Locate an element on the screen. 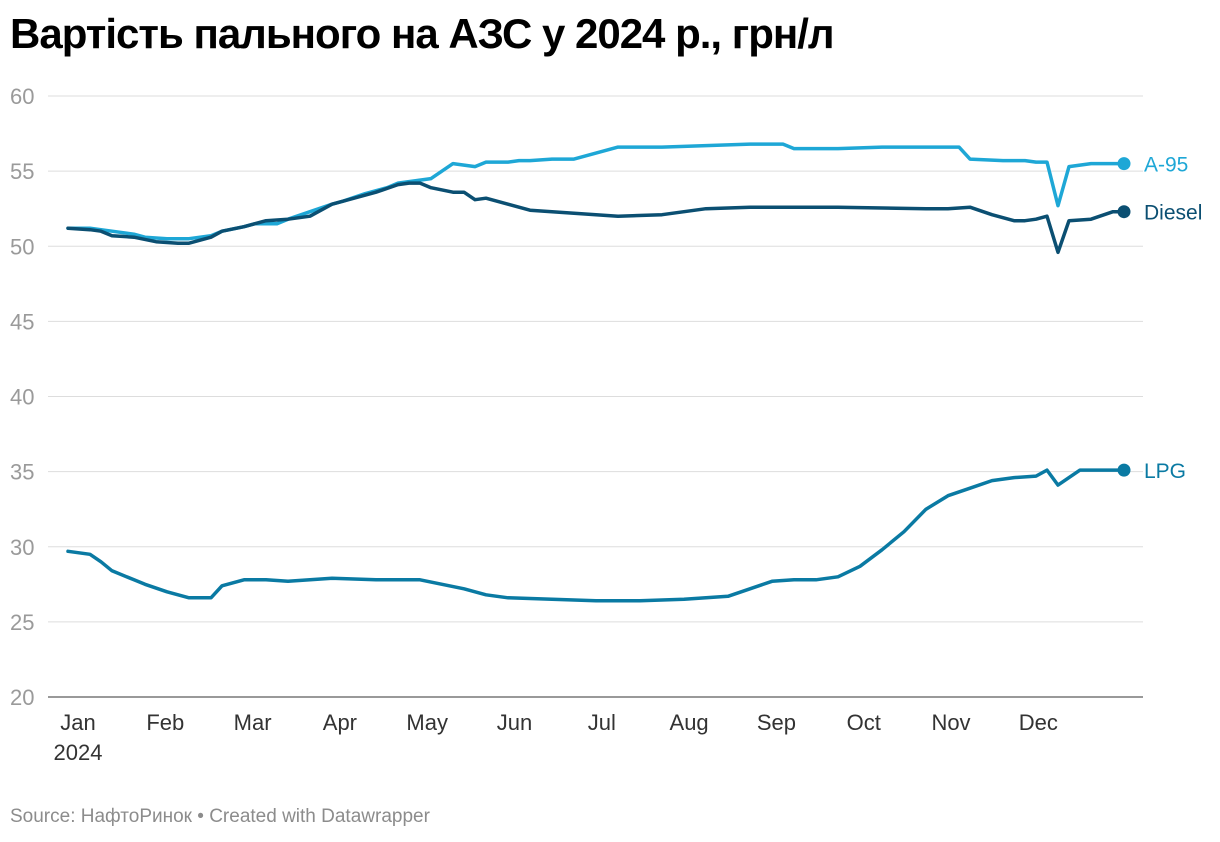  series-labels: A-95 Diesel LPG is located at coordinates (1173, 319).